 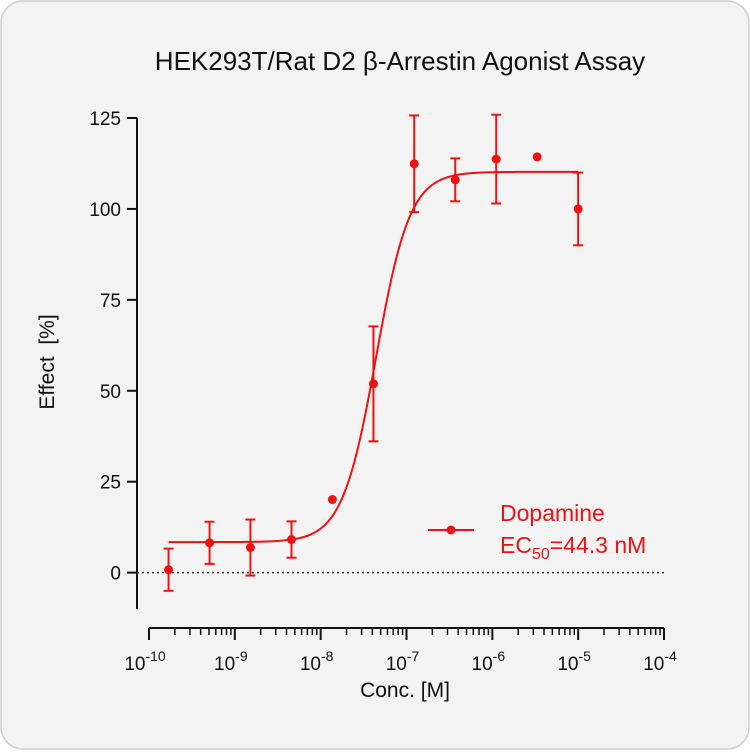 I want to click on y-tick-label: 75, so click(x=110, y=301).